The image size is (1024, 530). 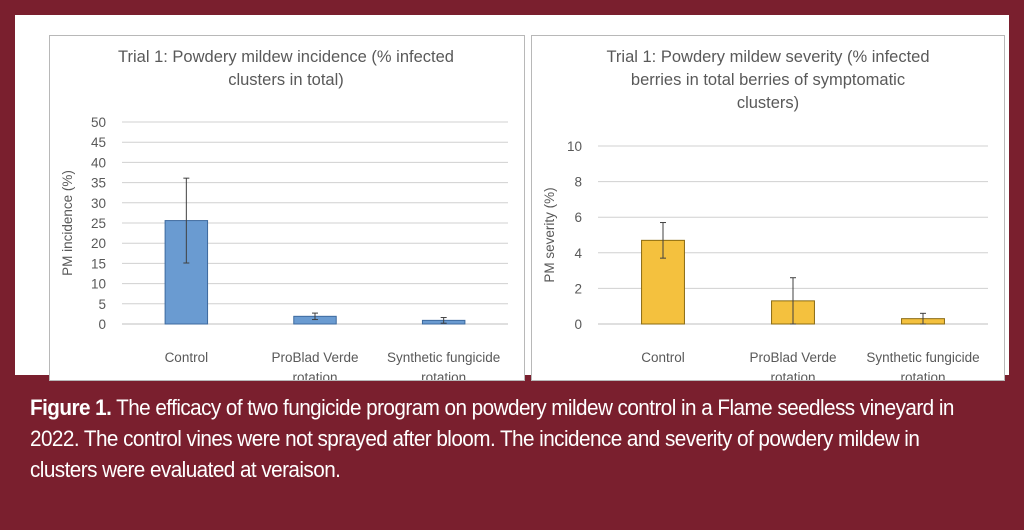 What do you see at coordinates (549, 234) in the screenshot?
I see `y-axis-label: PM severity (%)` at bounding box center [549, 234].